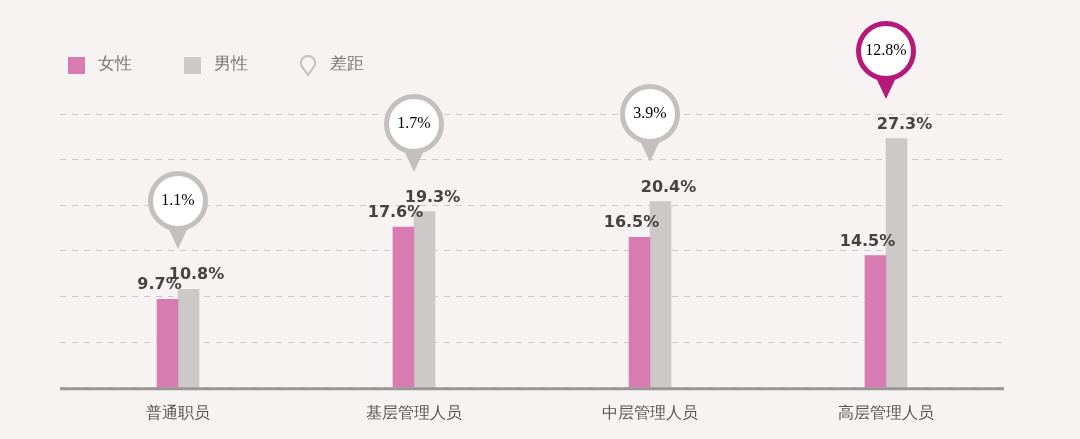  I want to click on annotation: 1.1%, so click(178, 200).